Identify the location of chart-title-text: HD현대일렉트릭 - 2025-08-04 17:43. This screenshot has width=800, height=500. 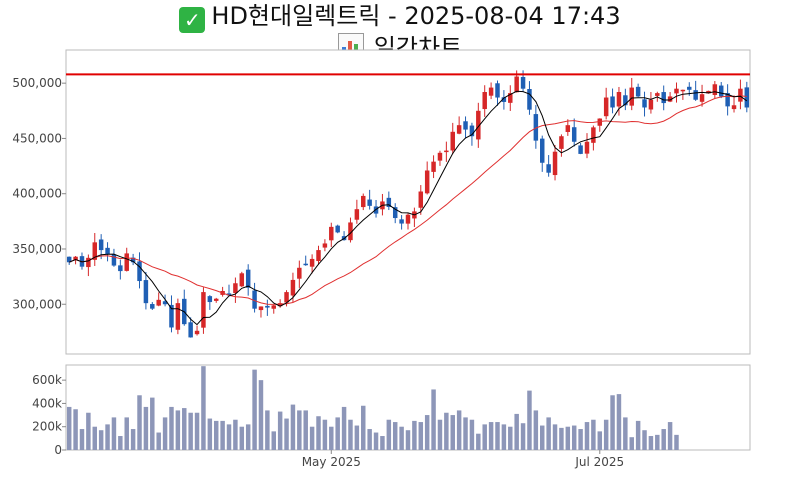
(416, 16).